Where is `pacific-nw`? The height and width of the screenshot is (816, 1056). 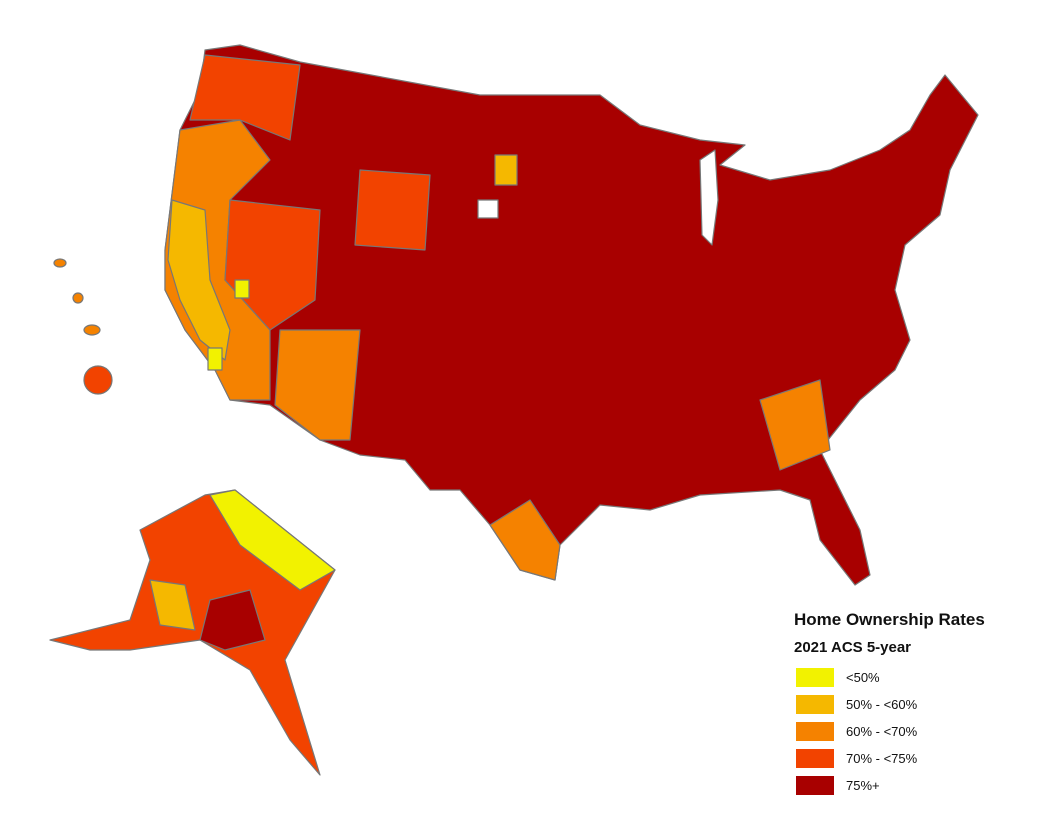 pacific-nw is located at coordinates (245, 97).